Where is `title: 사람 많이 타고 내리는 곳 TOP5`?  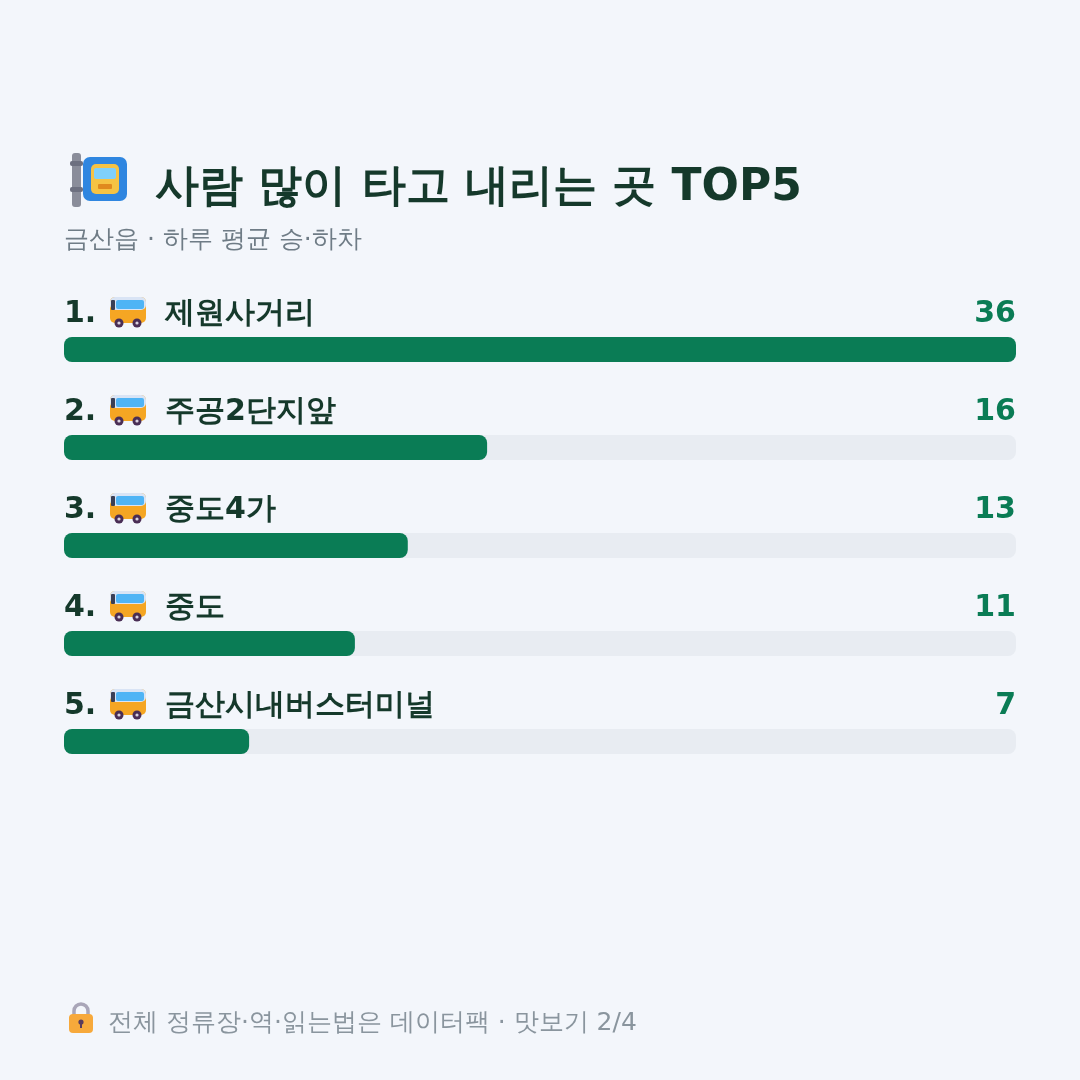 title: 사람 많이 타고 내리는 곳 TOP5 is located at coordinates (478, 184).